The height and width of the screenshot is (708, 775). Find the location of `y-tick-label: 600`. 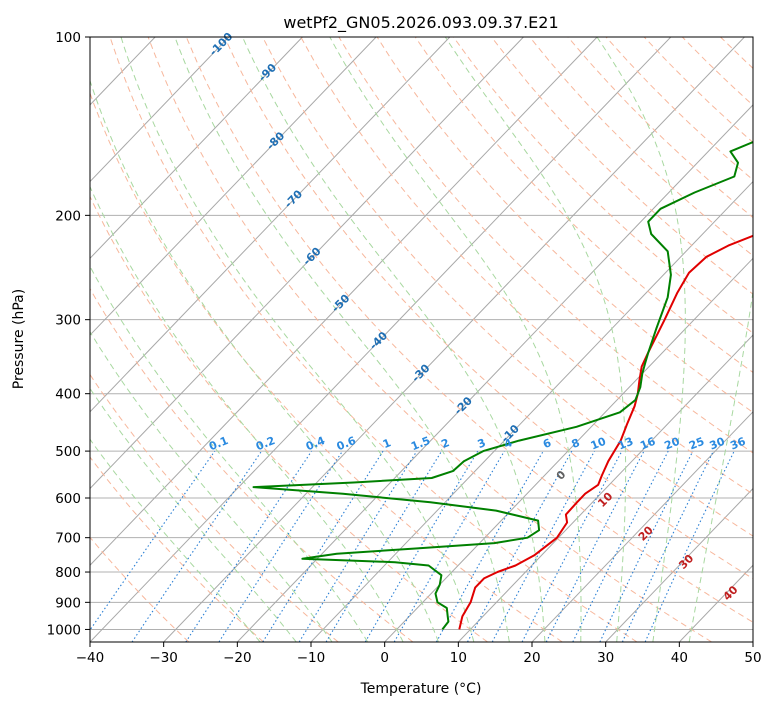

y-tick-label: 600 is located at coordinates (68, 499).